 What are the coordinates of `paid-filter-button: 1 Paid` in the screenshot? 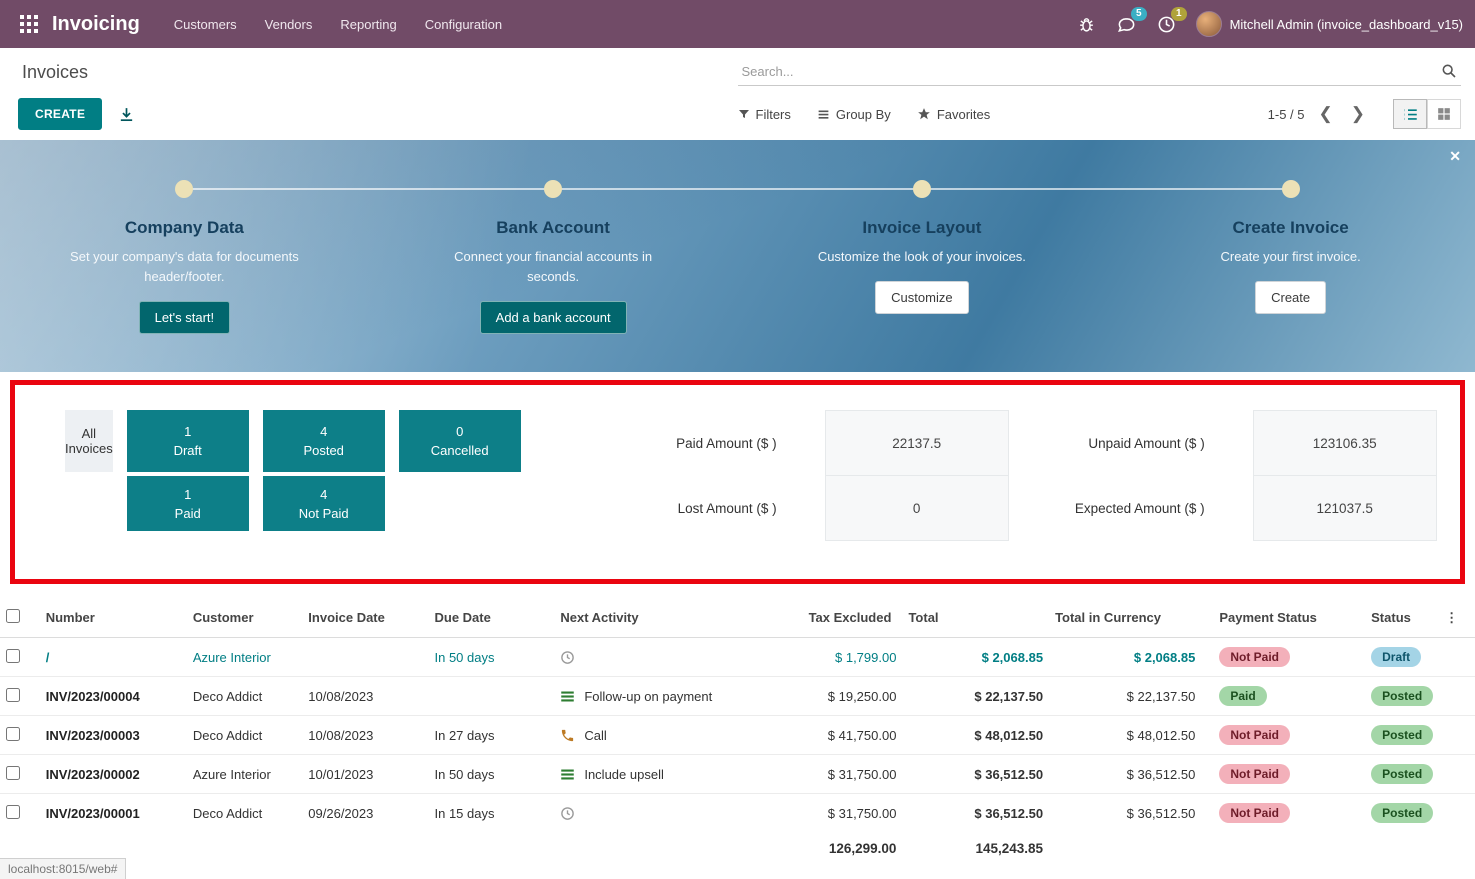 It's located at (187, 503).